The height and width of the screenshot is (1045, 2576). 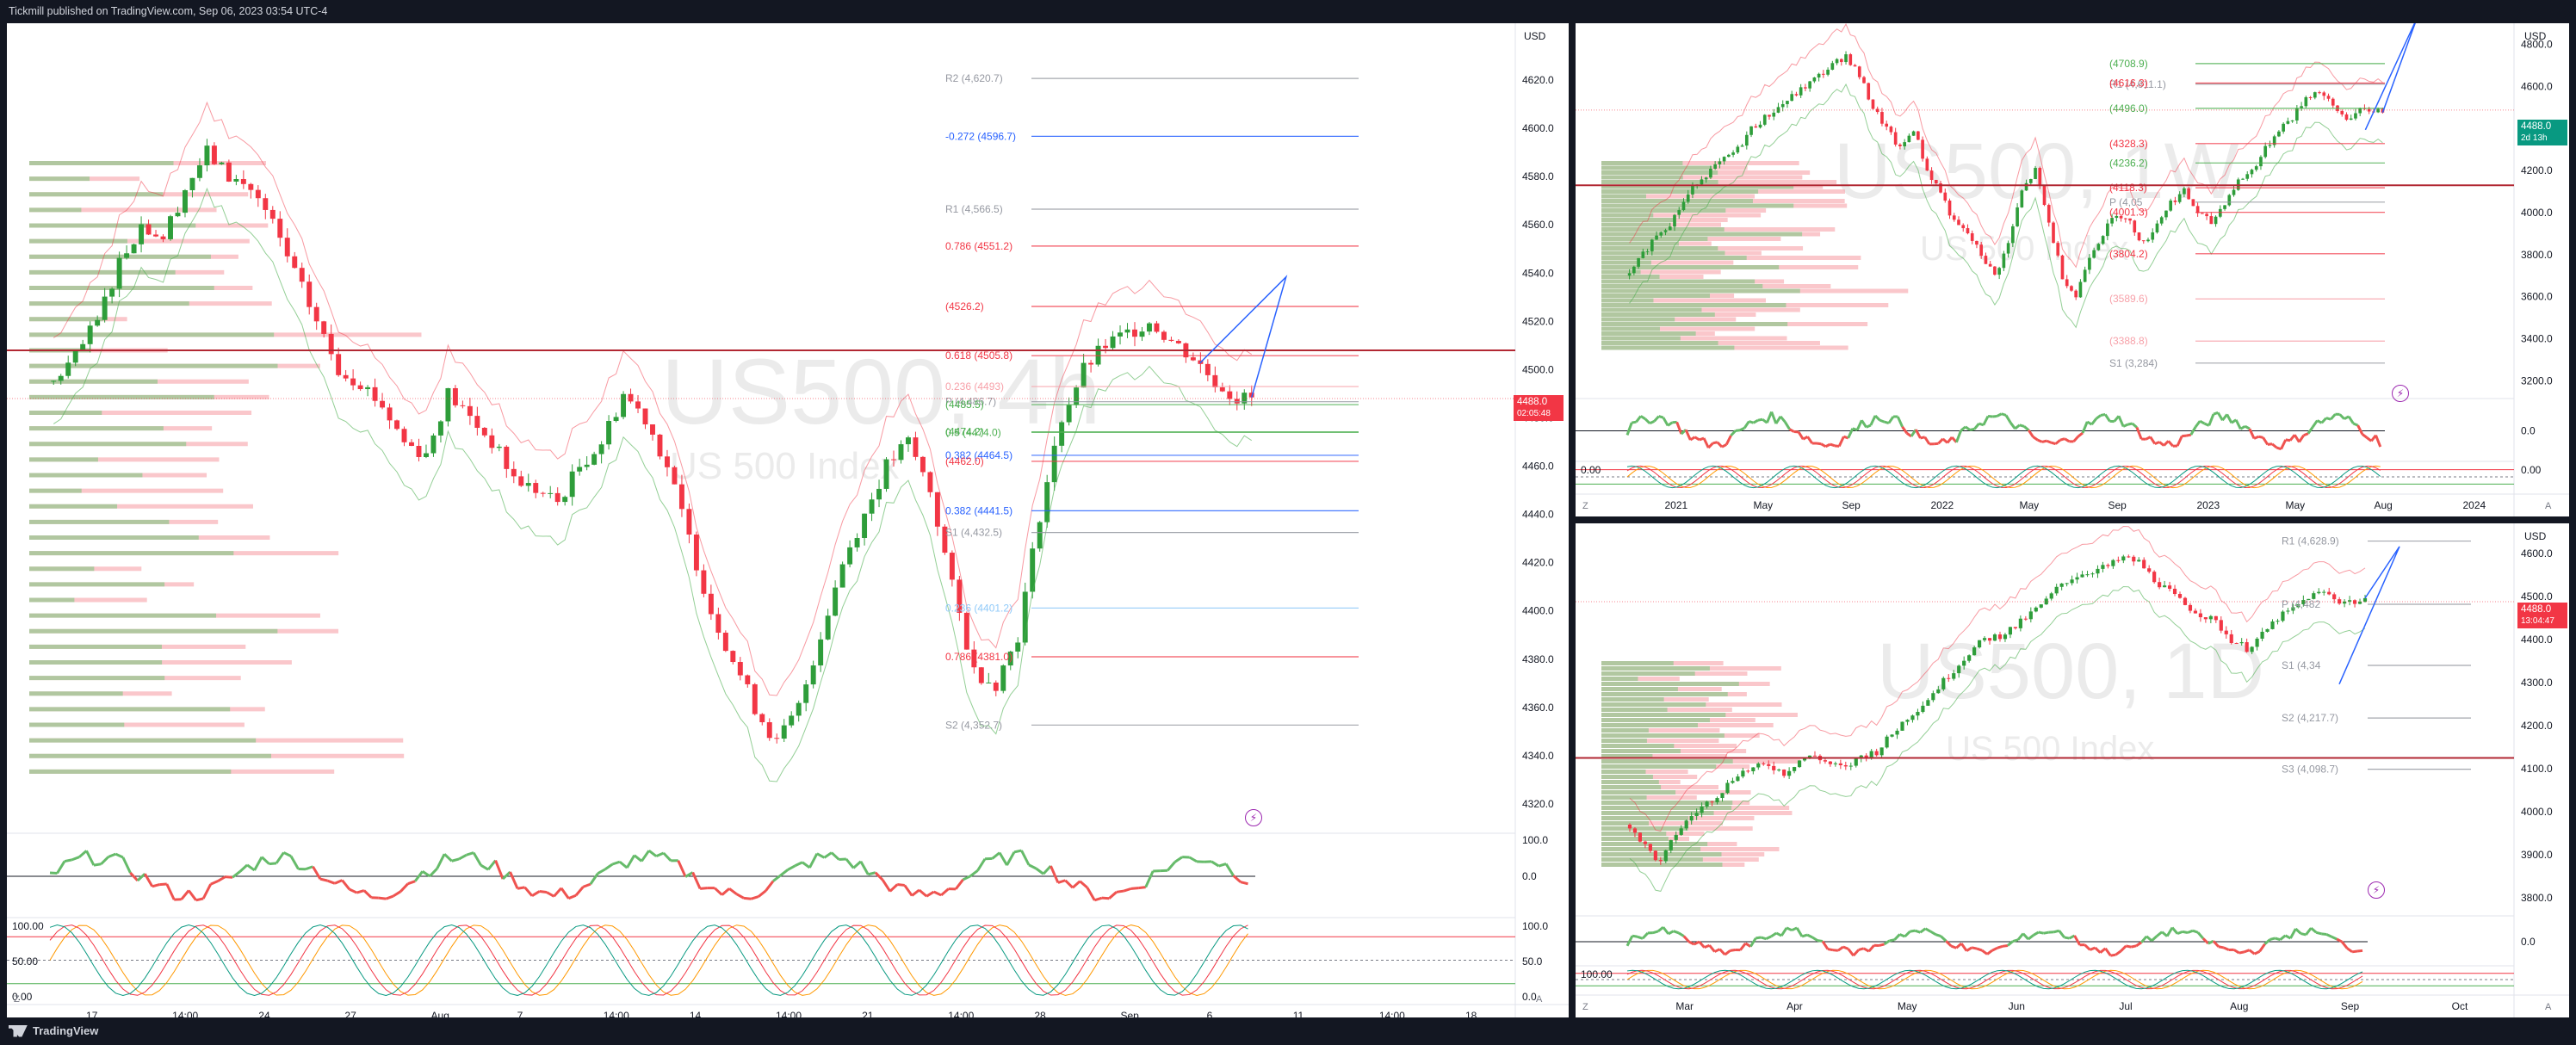 I want to click on stoch-tick-label: 0.00, so click(x=2532, y=470).